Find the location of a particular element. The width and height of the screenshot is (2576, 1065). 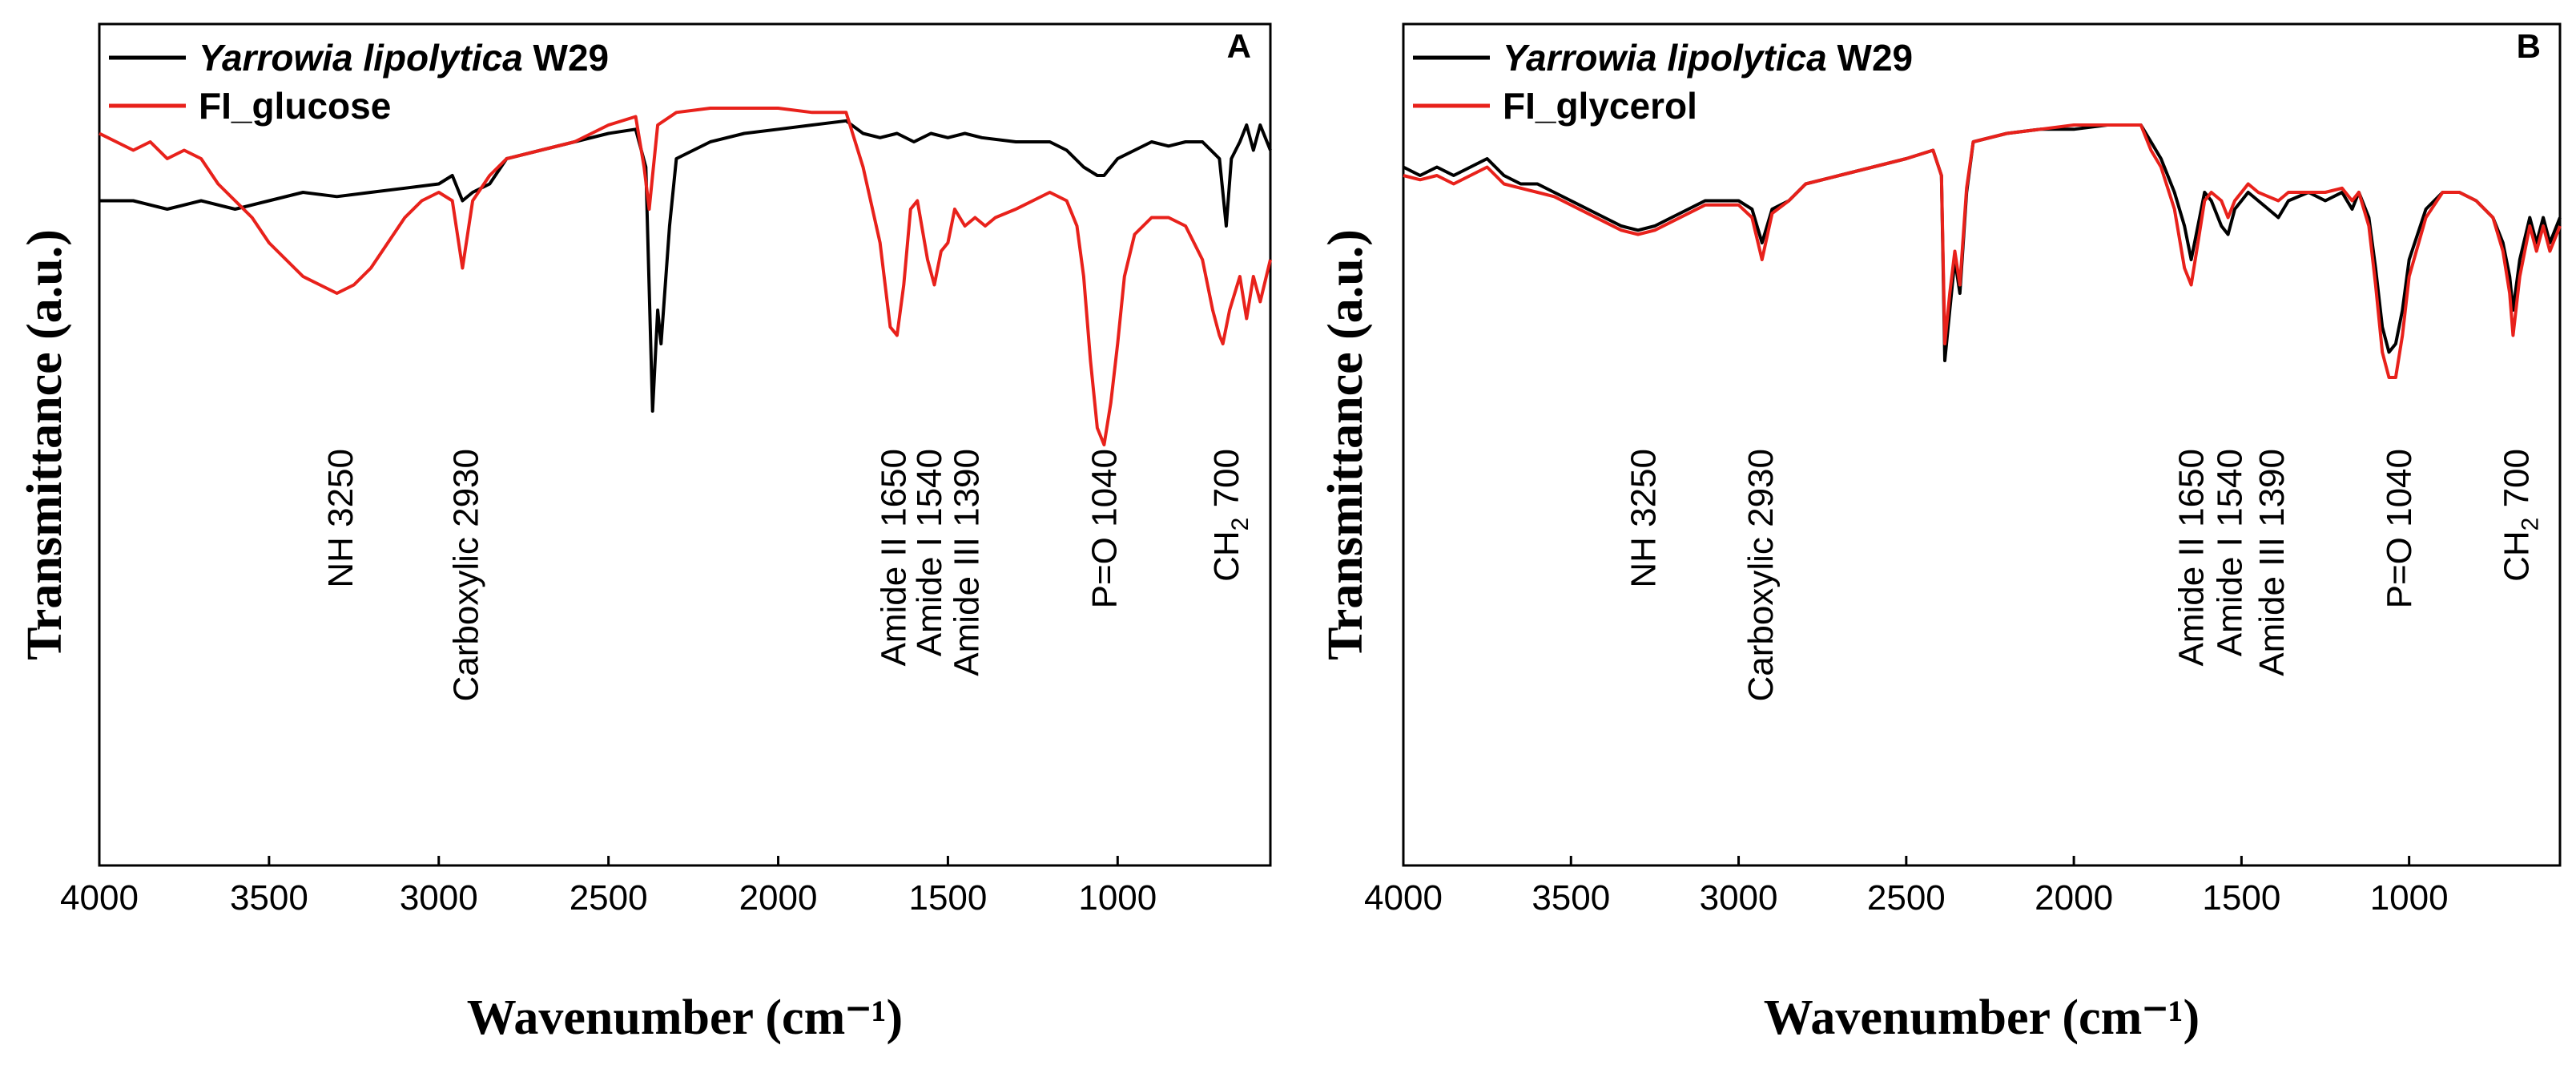

panel-b-legend: Yarrowia lipolytica W29 FI_glycerol is located at coordinates (1663, 82).